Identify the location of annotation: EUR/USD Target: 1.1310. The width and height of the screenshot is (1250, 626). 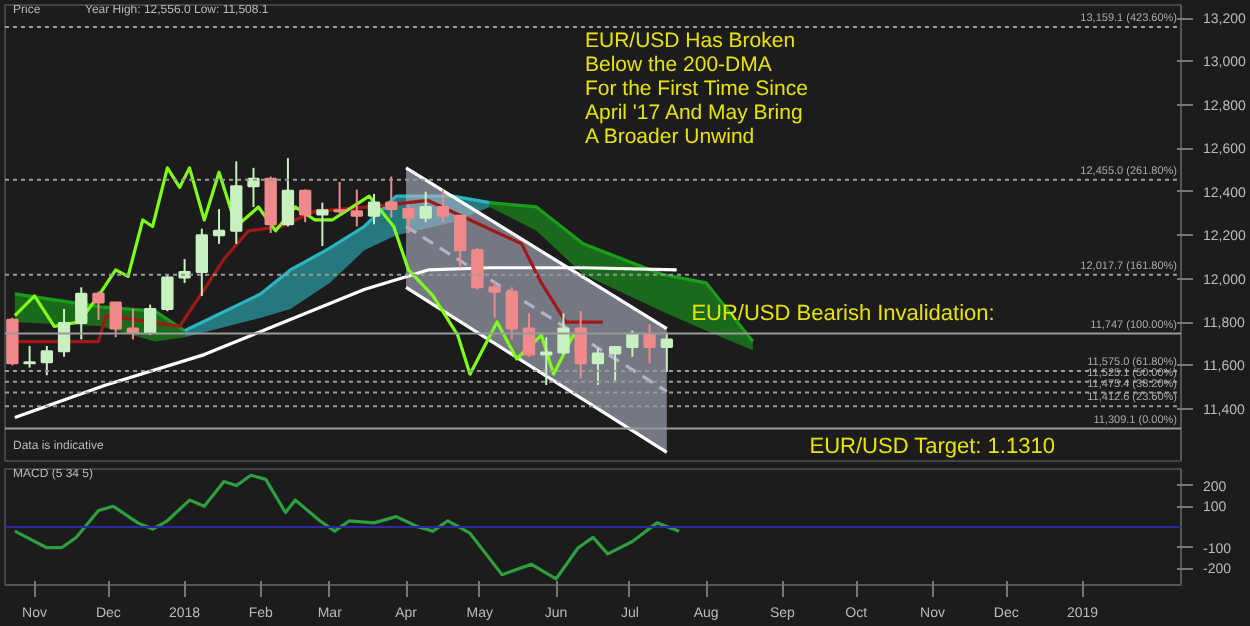
(932, 446).